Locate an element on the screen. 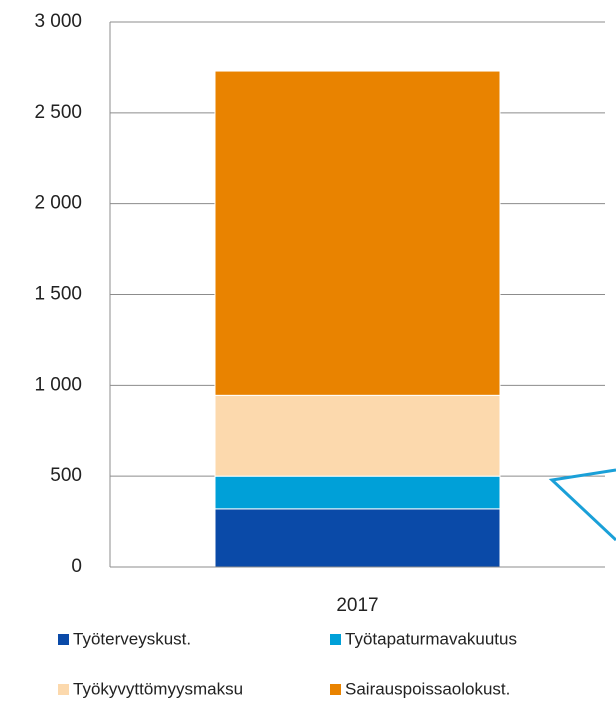 This screenshot has width=616, height=728. x-tick-label: 2017 is located at coordinates (357, 605).